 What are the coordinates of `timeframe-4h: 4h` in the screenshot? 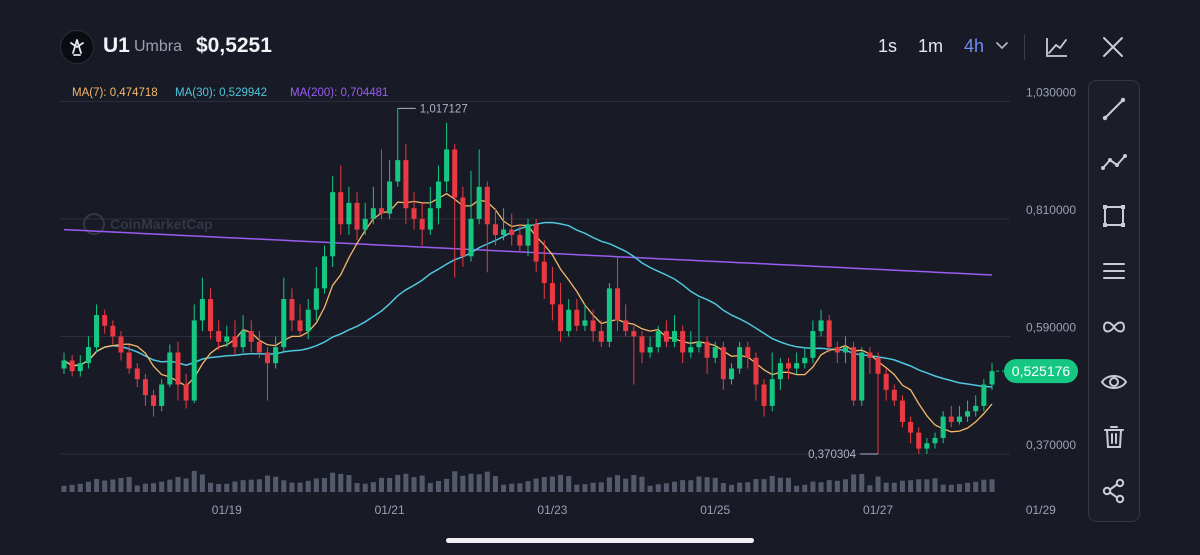 It's located at (974, 46).